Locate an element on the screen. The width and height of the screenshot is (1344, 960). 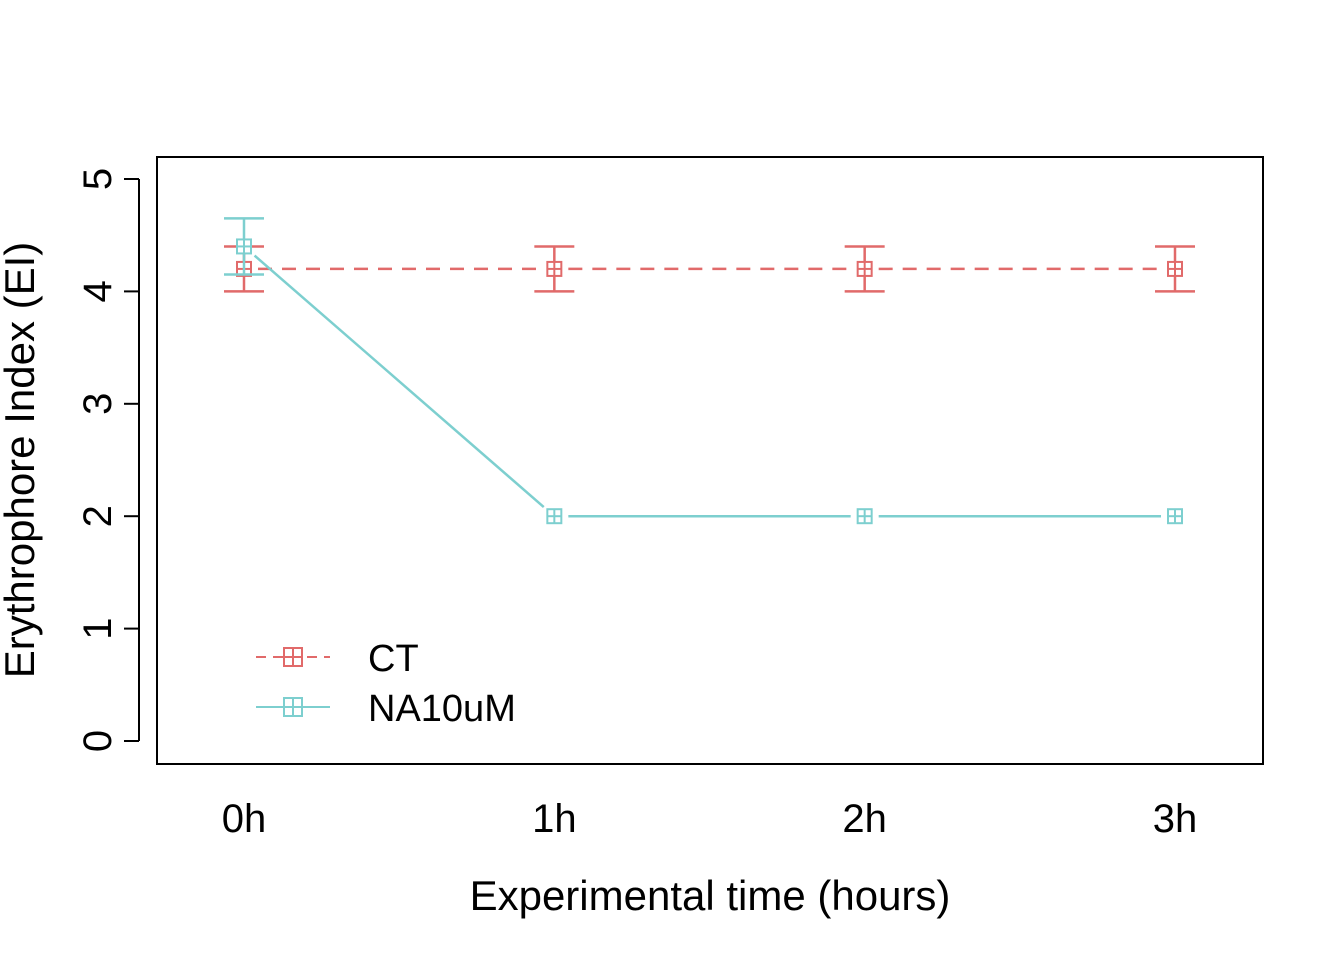
y-tick-label: 4 is located at coordinates (98, 291).